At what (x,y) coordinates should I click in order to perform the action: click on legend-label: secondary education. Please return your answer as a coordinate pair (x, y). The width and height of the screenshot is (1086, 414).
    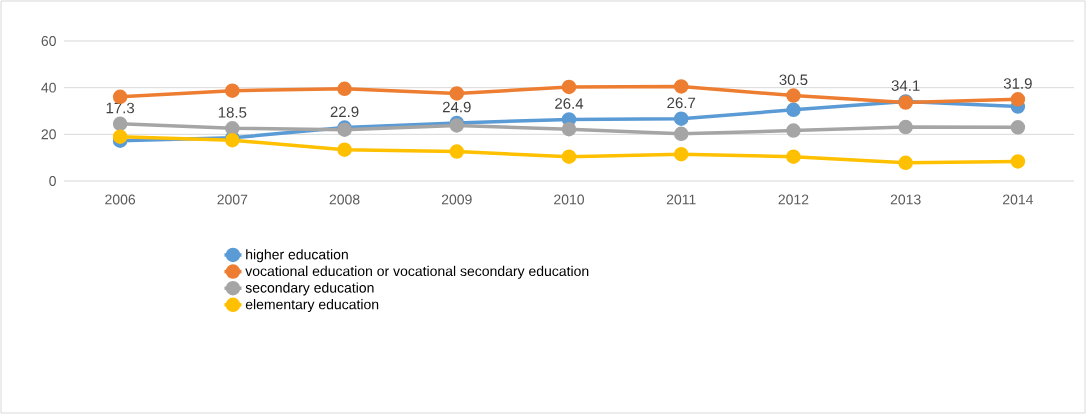
    Looking at the image, I should click on (309, 289).